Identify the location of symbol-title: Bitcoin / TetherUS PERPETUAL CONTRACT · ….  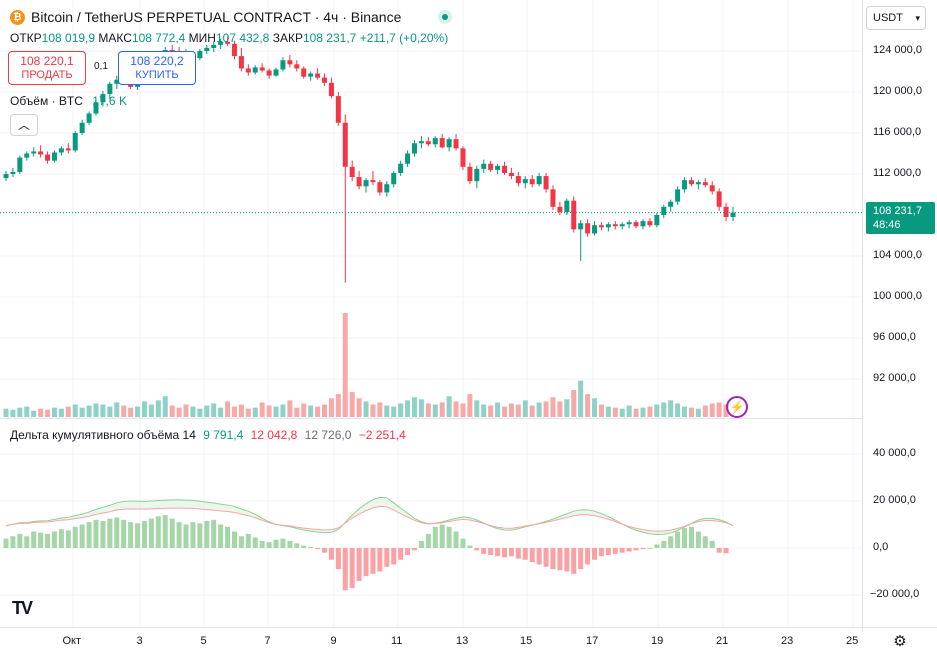
(216, 17).